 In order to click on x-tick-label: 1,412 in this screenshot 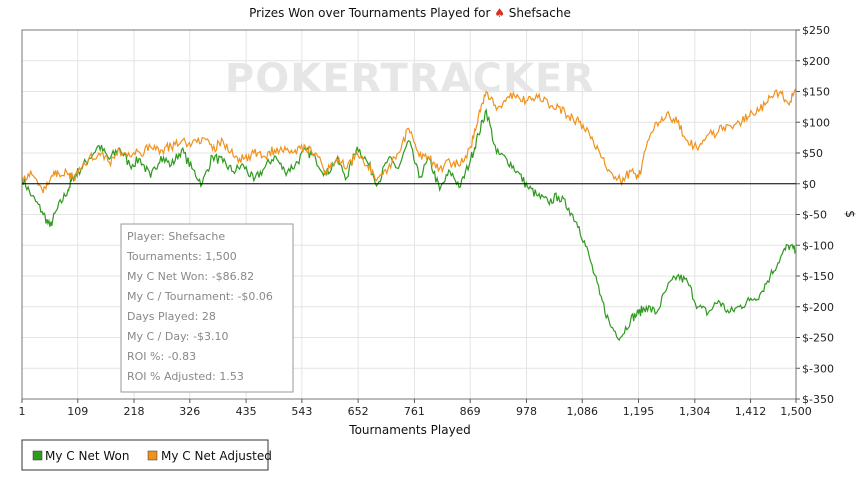, I will do `click(751, 411)`.